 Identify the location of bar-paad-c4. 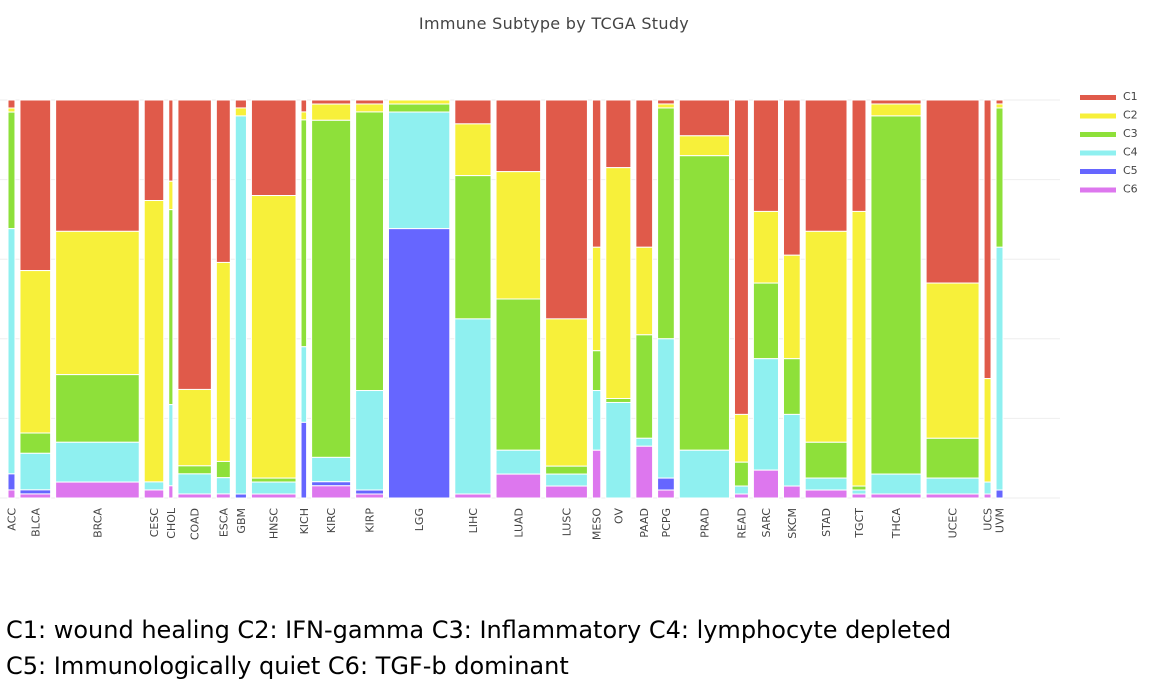
(644, 442).